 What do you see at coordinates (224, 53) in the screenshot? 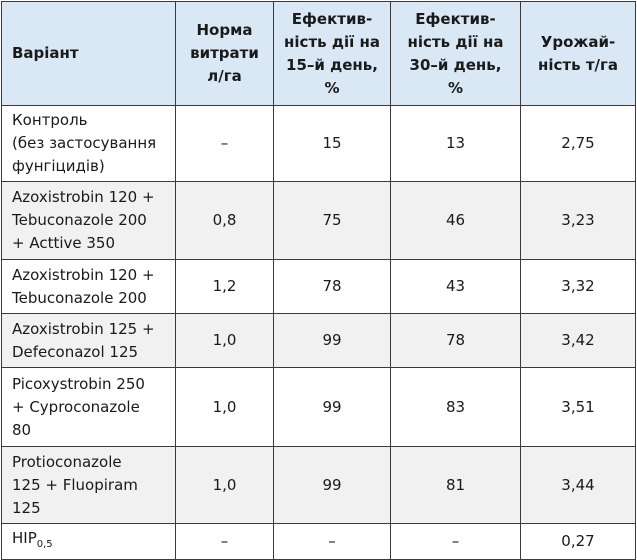
I see `header-cell: Норма витрати л/га` at bounding box center [224, 53].